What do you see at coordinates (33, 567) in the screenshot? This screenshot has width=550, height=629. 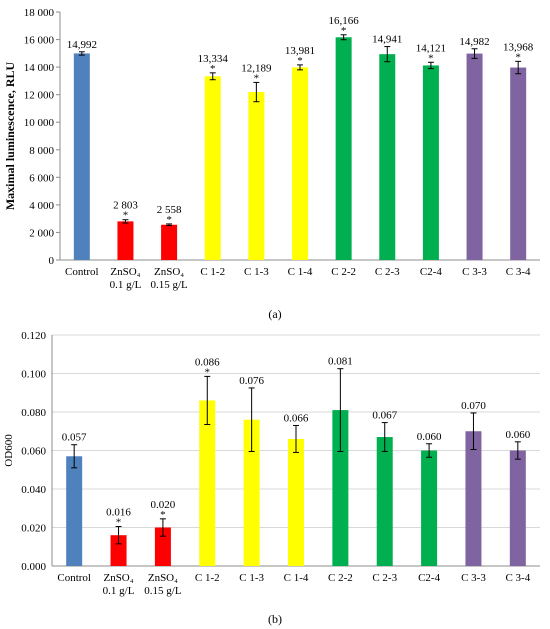 I see `y-tick-label: 0.000` at bounding box center [33, 567].